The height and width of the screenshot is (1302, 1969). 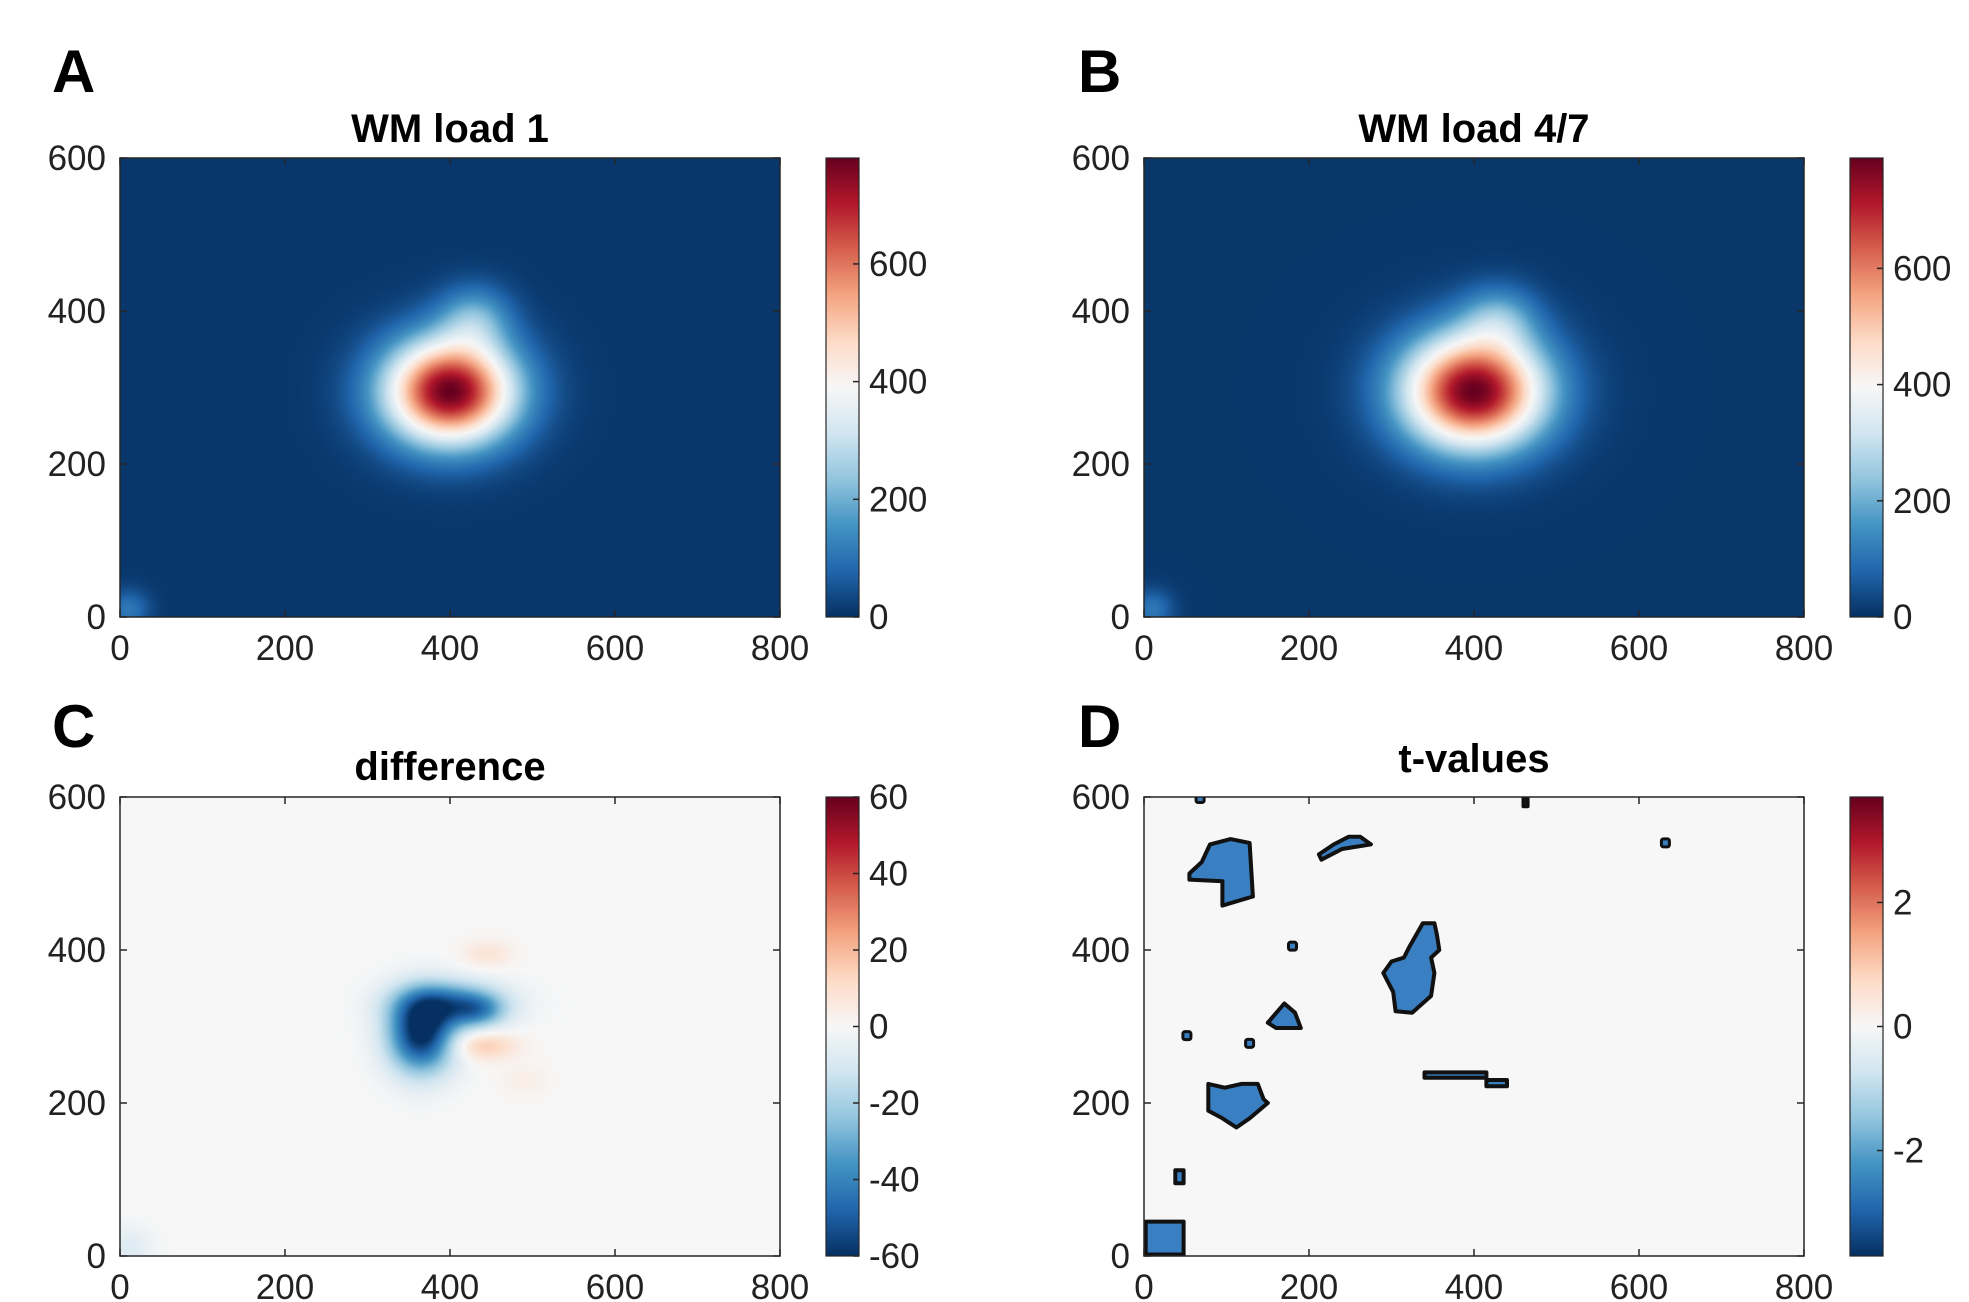 What do you see at coordinates (888, 950) in the screenshot?
I see `colorbar-tick-label: 20` at bounding box center [888, 950].